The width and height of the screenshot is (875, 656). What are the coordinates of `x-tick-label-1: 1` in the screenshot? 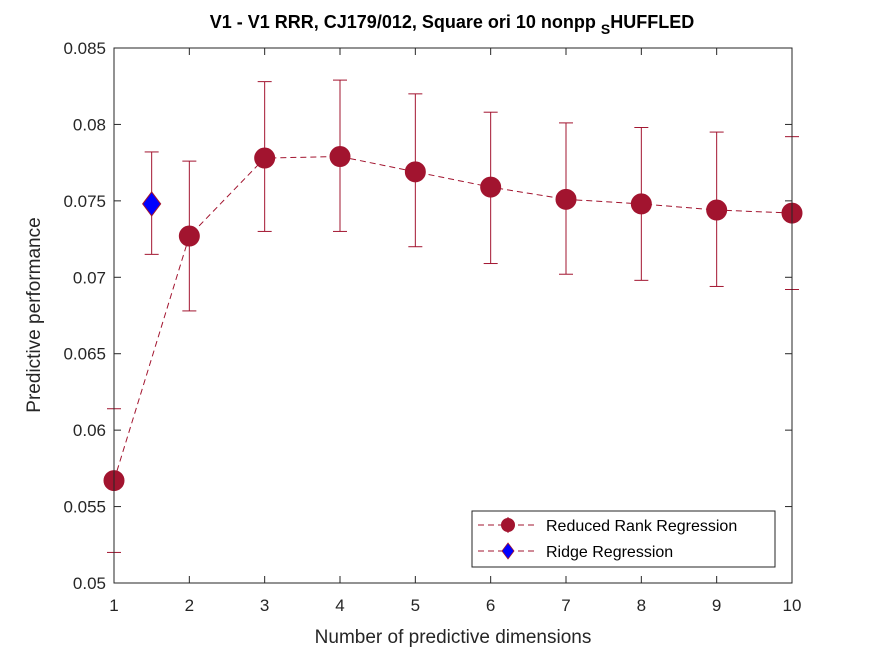 It's located at (113, 605).